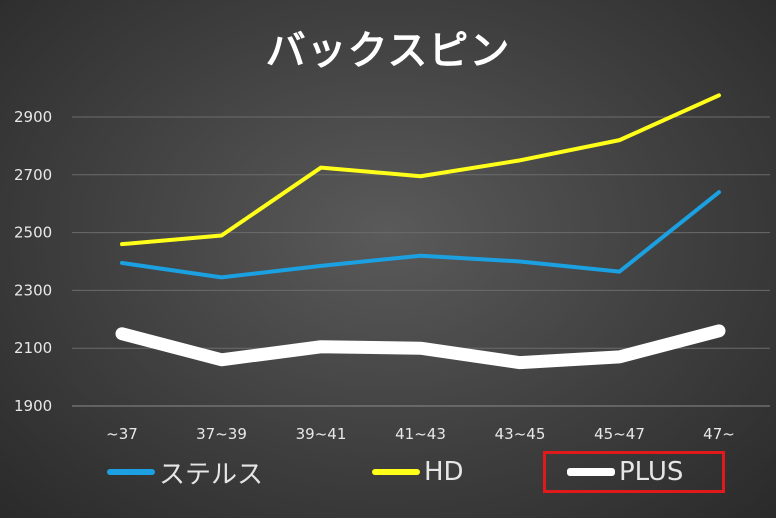 The height and width of the screenshot is (518, 776). What do you see at coordinates (33, 261) in the screenshot?
I see `y-axis-ticks: 1900 2100 2300 2500 2700 2900` at bounding box center [33, 261].